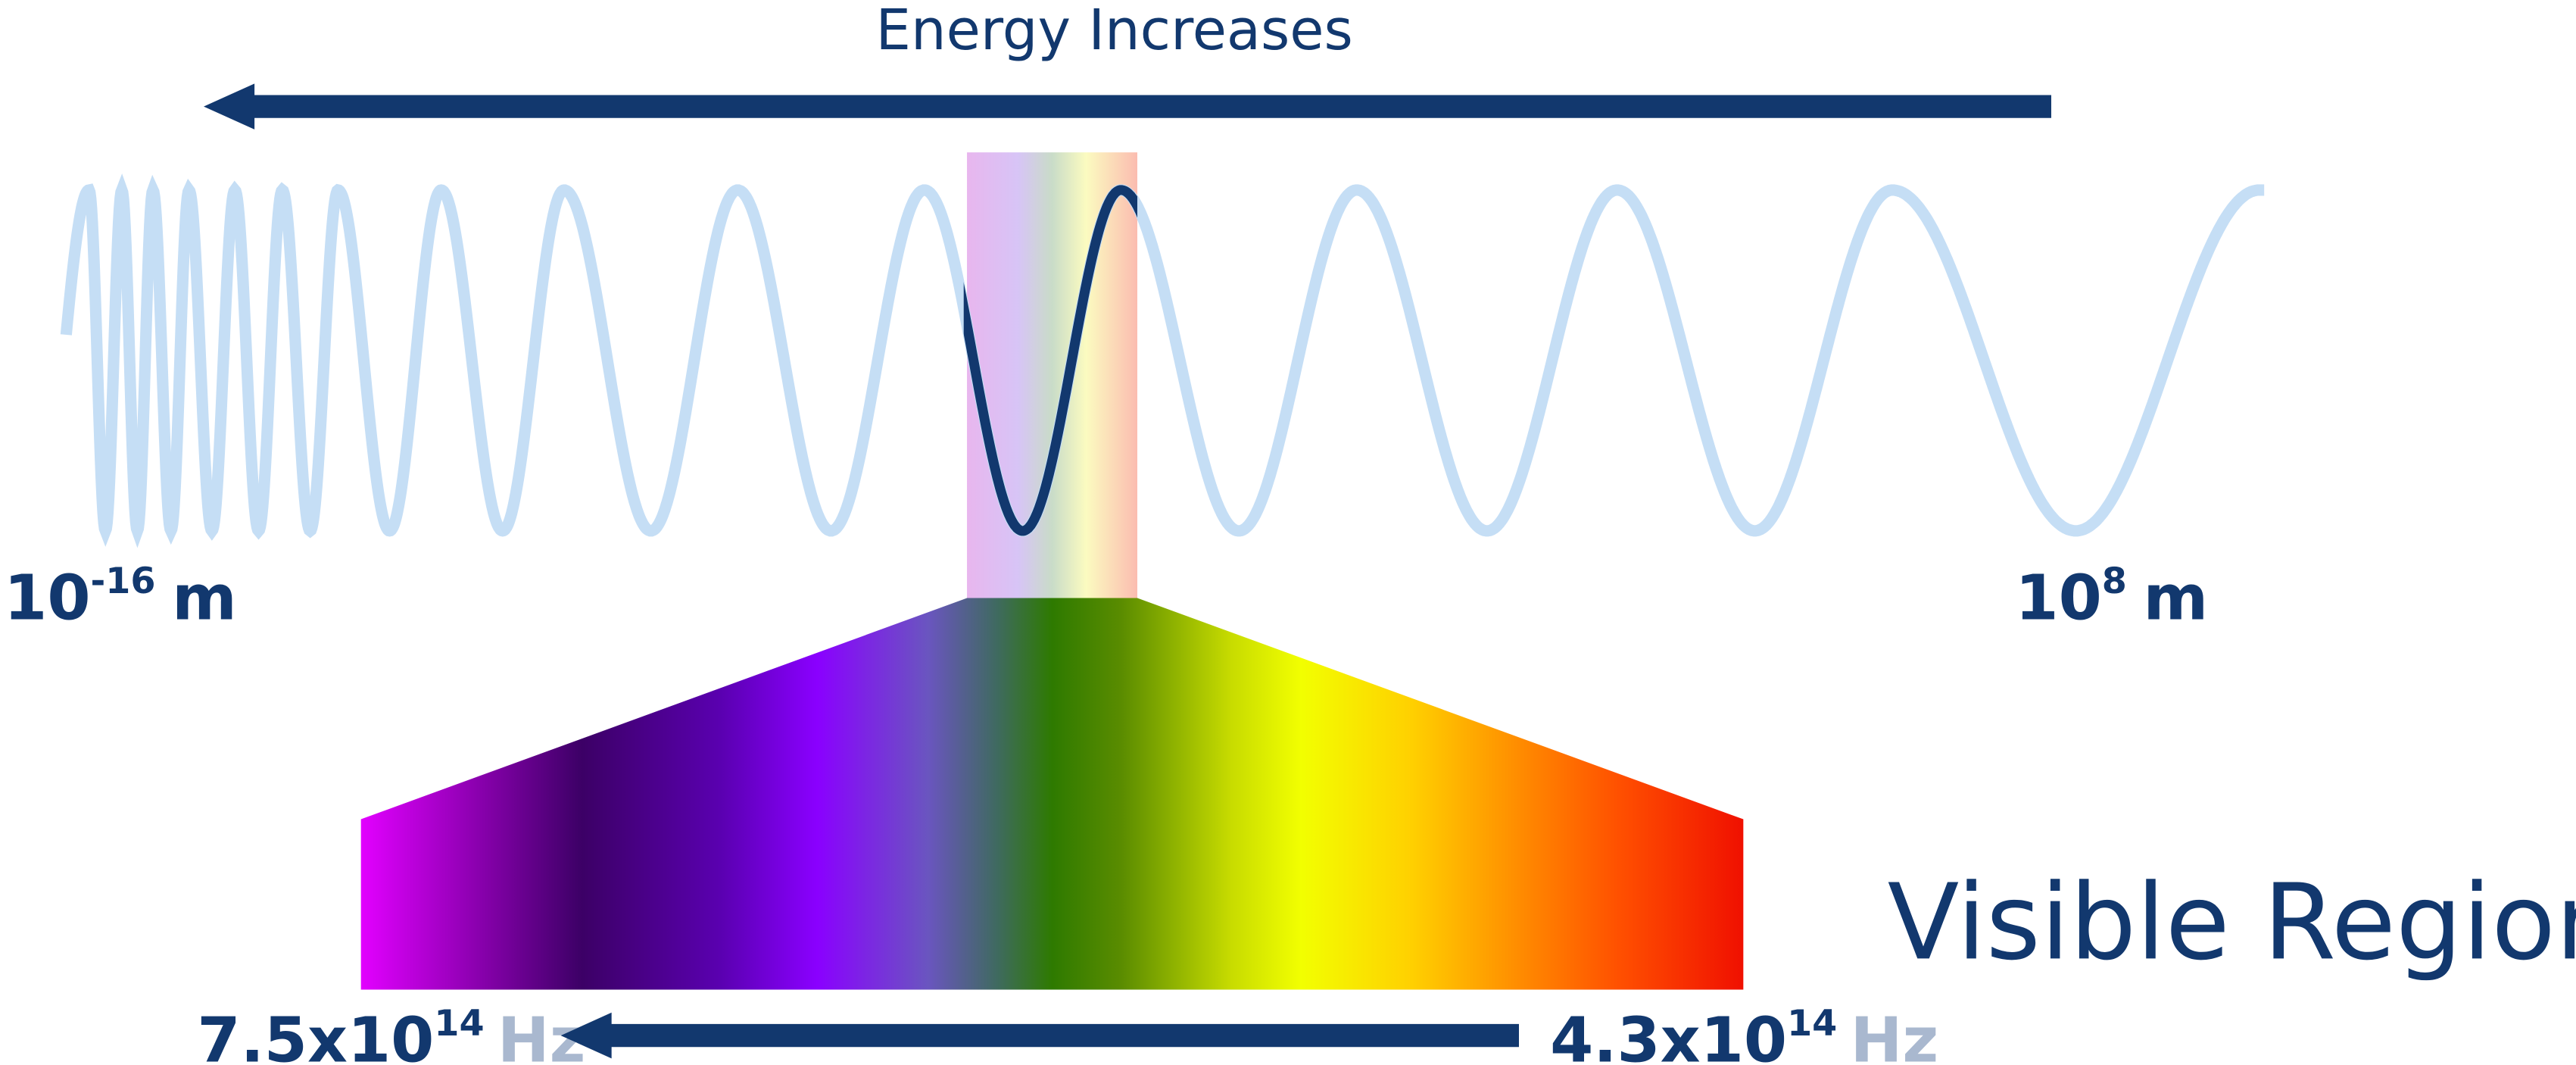 The image size is (2576, 1065). Describe the element at coordinates (229, 107) in the screenshot. I see `energy-arrowhead` at that location.